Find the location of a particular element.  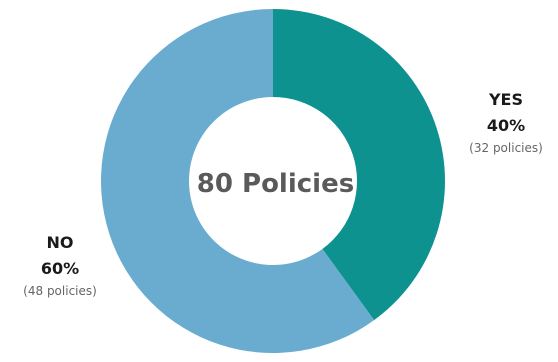

yes-category-label: YES is located at coordinates (506, 99).